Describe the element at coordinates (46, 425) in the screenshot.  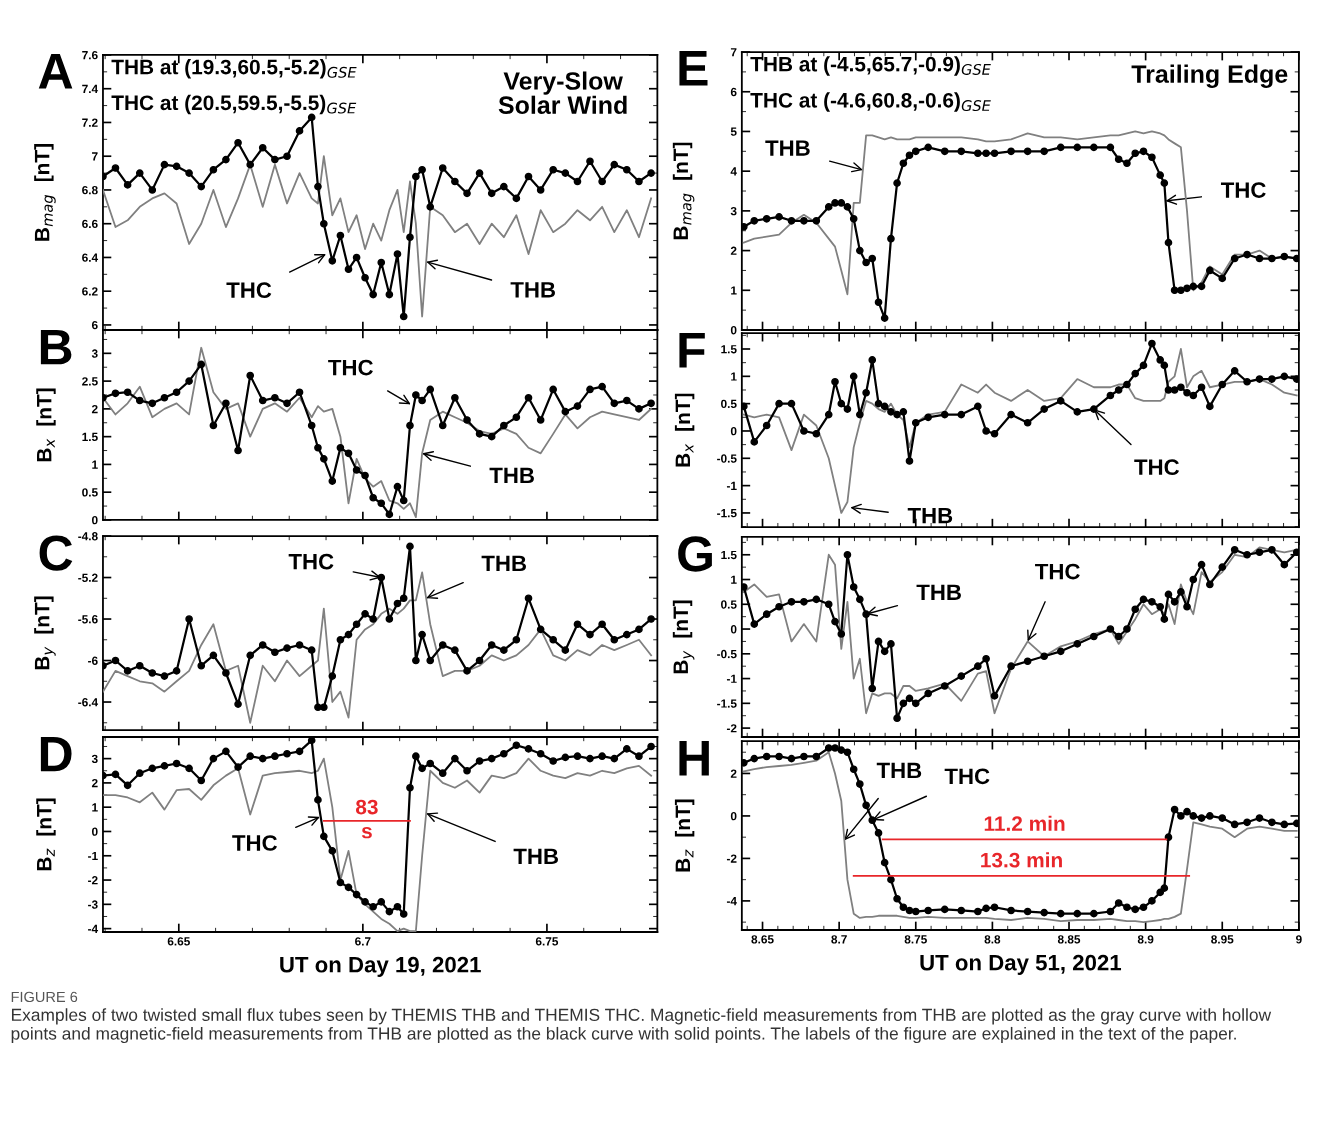
I see `y-axis-title: B$_{x}$ [nT]` at that location.